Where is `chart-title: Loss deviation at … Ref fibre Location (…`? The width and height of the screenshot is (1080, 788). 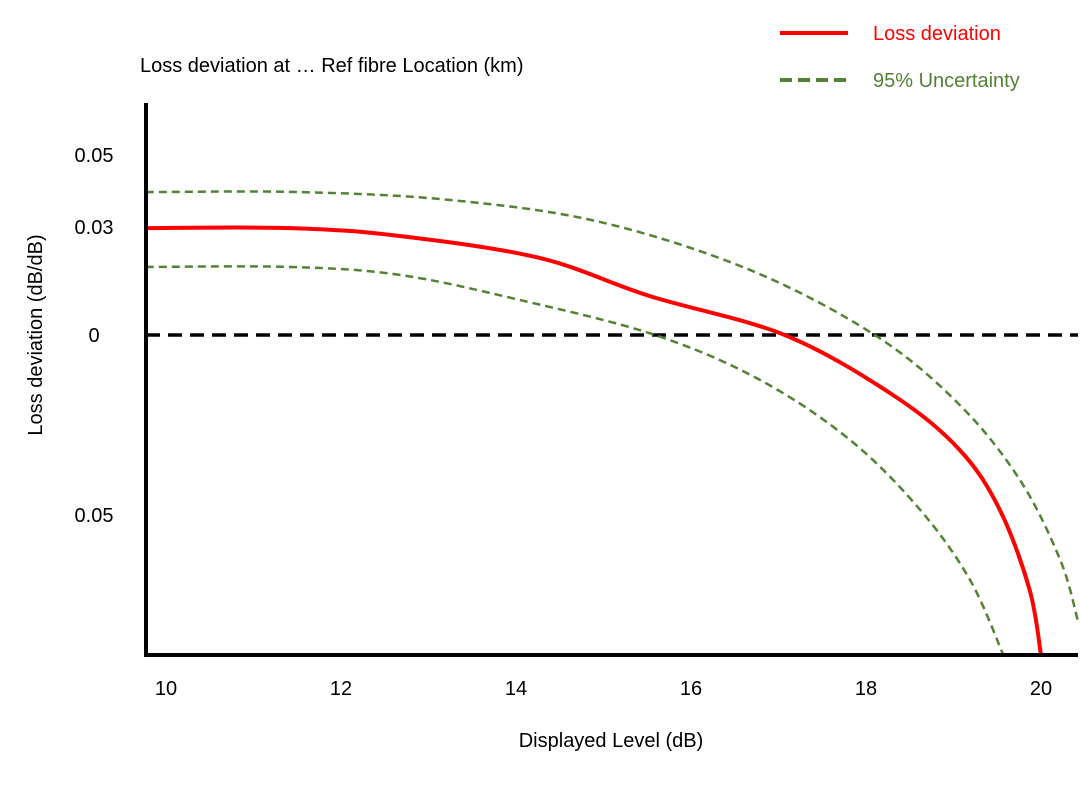 chart-title: Loss deviation at … Ref fibre Location (… is located at coordinates (332, 66).